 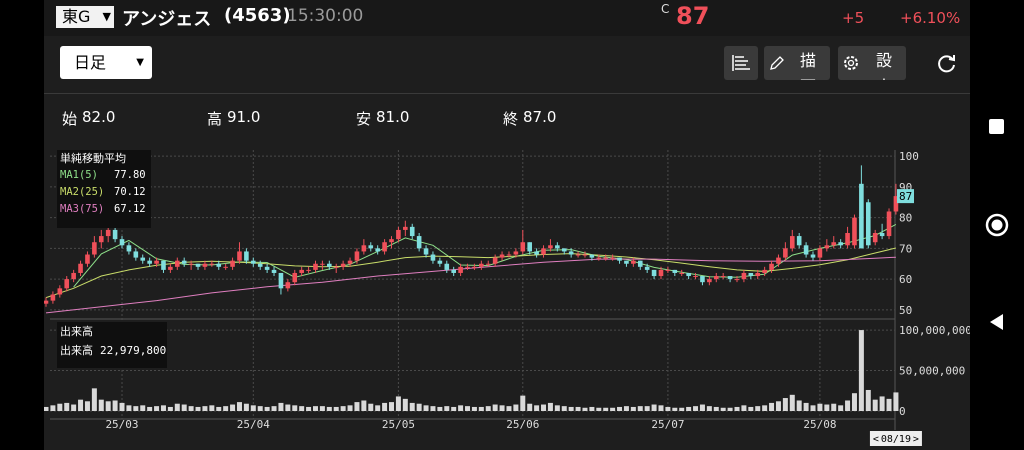 I want to click on draw-label: 描画, so click(x=808, y=65).